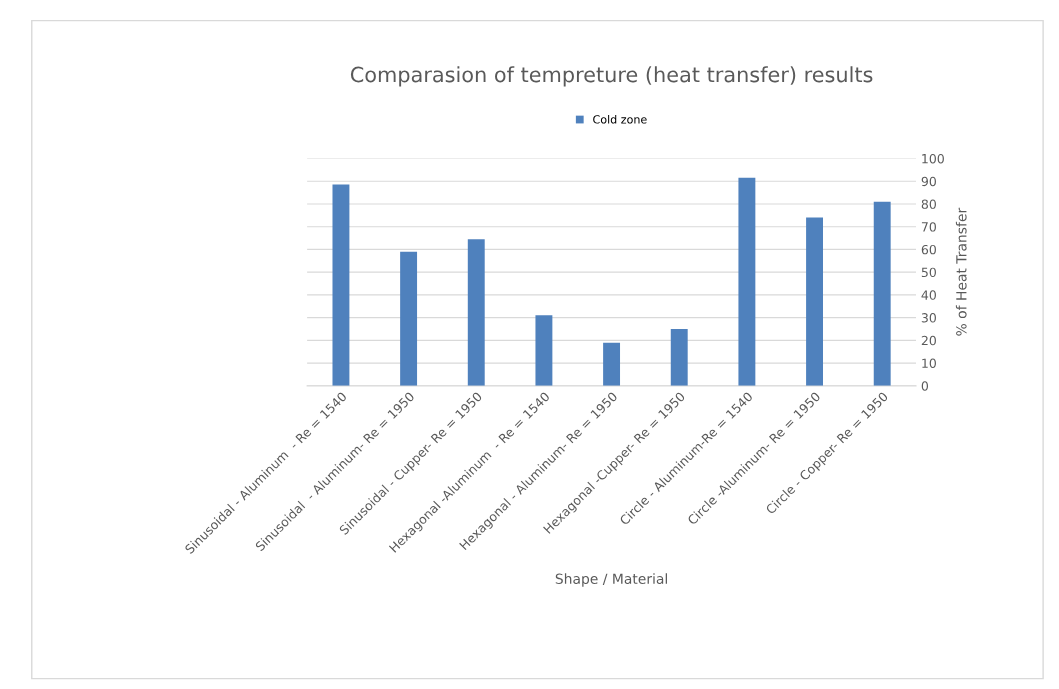 The image size is (1059, 689). What do you see at coordinates (928, 204) in the screenshot?
I see `y-tick-label: 80` at bounding box center [928, 204].